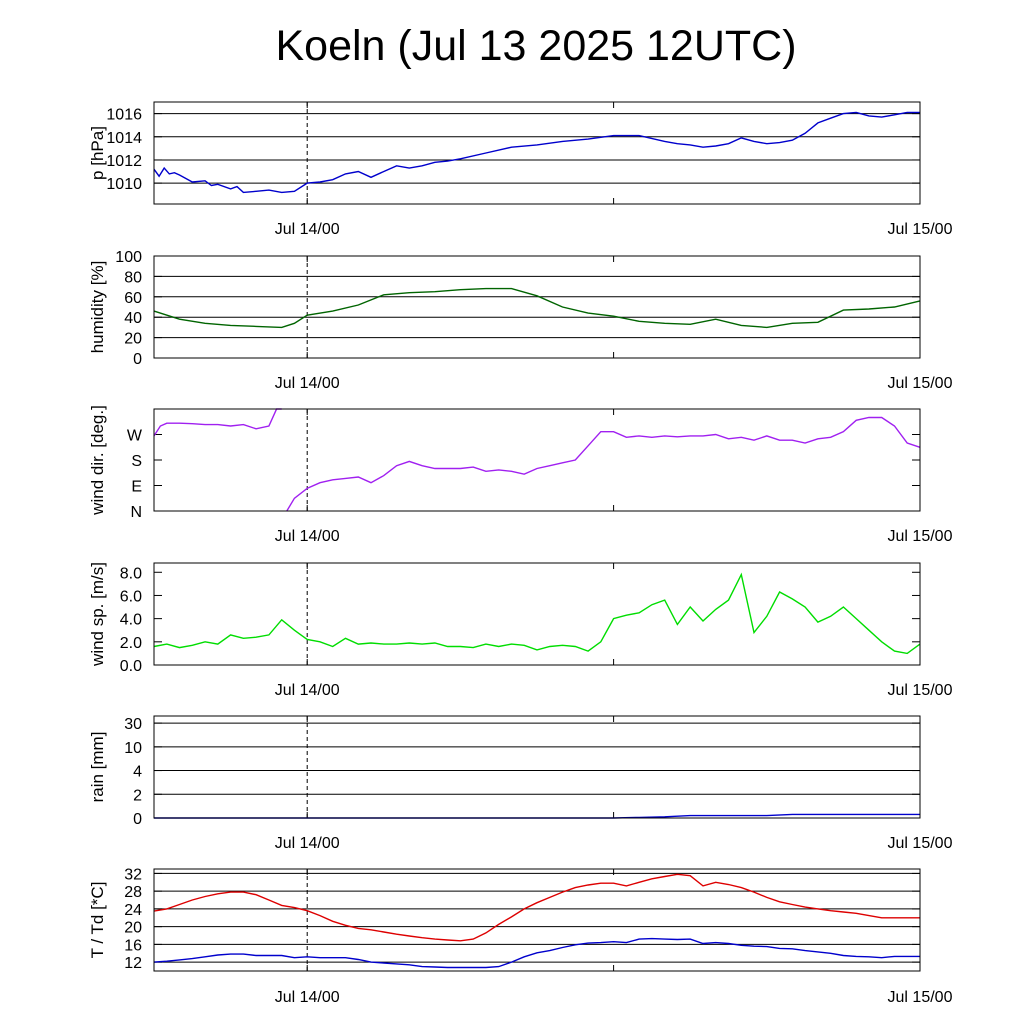 The width and height of the screenshot is (1024, 1024). I want to click on y-tick-label: 1010, so click(124, 184).